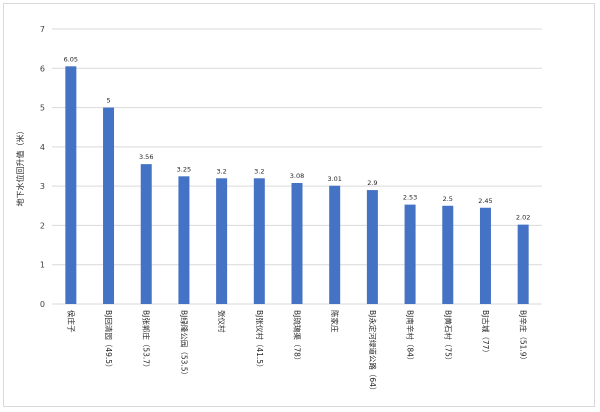  What do you see at coordinates (71, 321) in the screenshot?
I see `category-label: 侯庄子` at bounding box center [71, 321].